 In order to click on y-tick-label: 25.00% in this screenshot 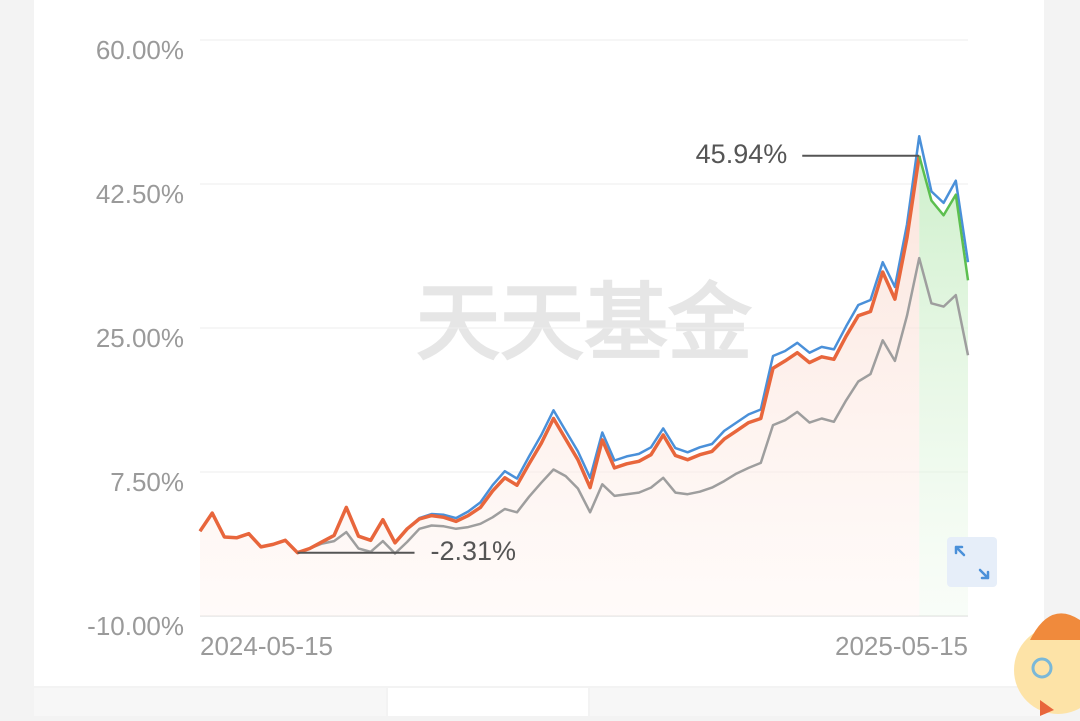, I will do `click(140, 338)`.